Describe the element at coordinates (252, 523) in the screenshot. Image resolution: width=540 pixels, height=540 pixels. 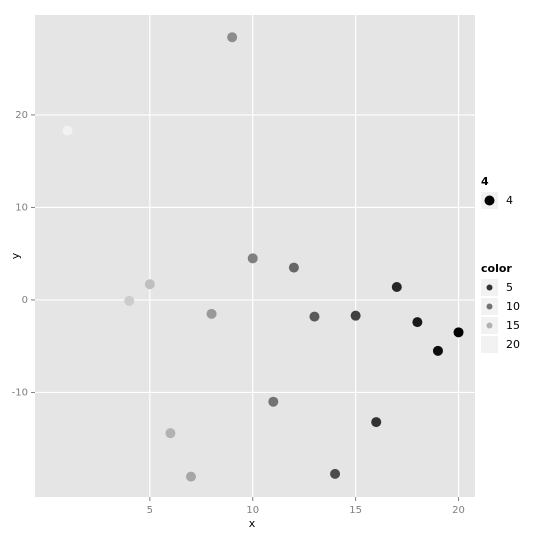
I see `x-axis-title: x` at that location.